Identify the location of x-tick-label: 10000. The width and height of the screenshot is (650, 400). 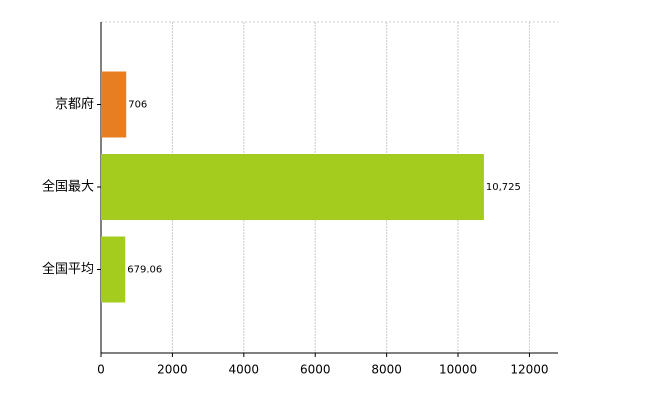
(458, 370).